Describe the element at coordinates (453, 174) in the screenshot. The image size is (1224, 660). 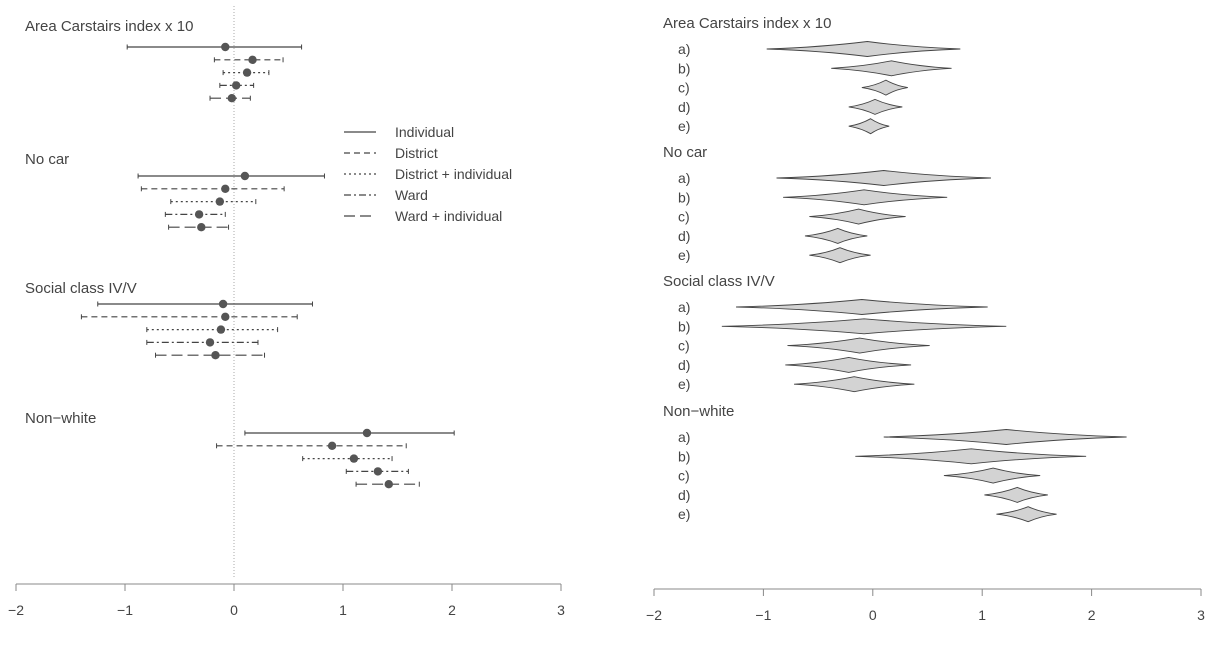
I see `legend-label: District + individual` at that location.